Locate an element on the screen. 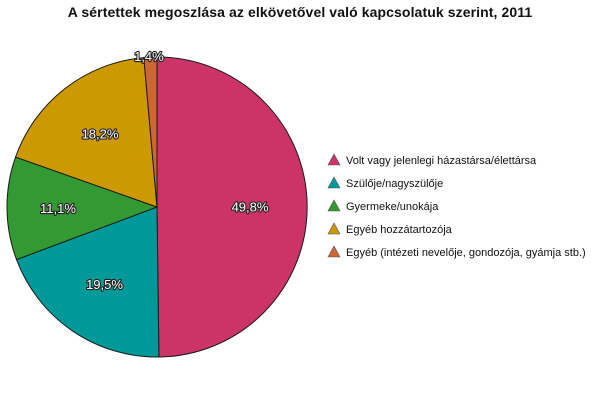 The height and width of the screenshot is (400, 600). legend-item: Egyéb hozzátartozója is located at coordinates (390, 229).